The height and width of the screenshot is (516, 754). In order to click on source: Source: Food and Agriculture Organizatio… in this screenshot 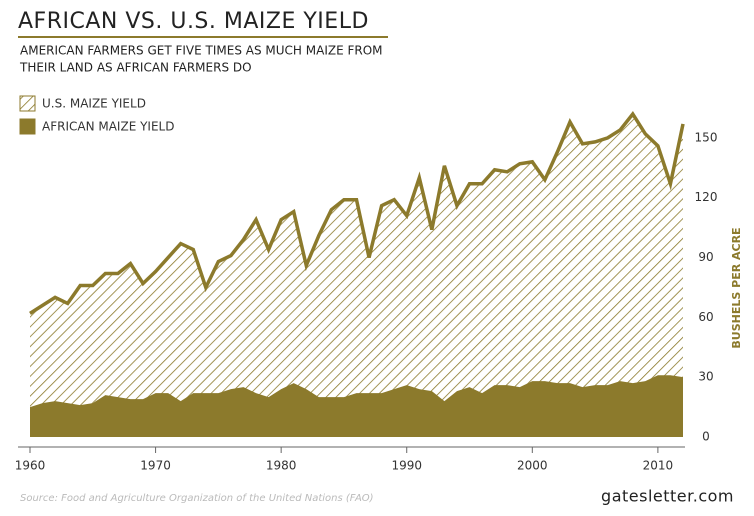, I will do `click(197, 498)`.